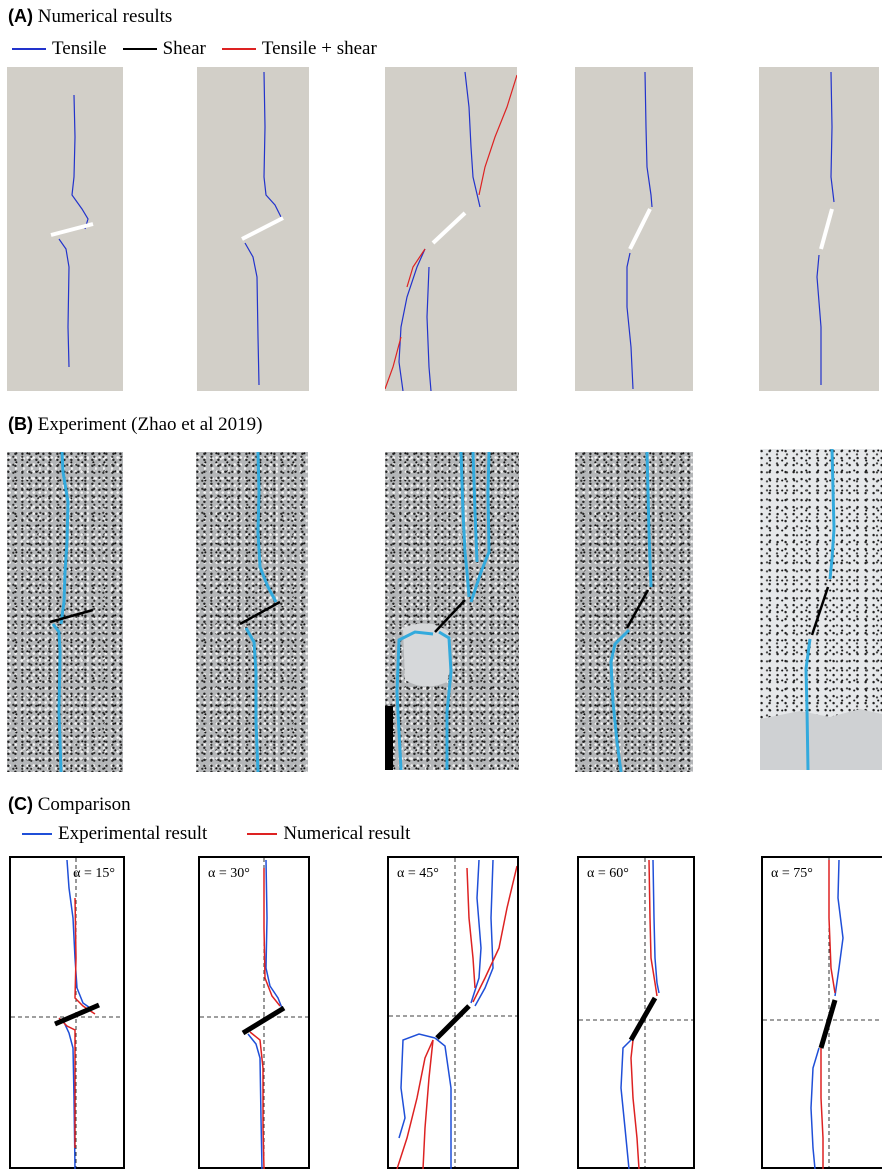  Describe the element at coordinates (20, 804) in the screenshot. I see `section-c-letter: (C)` at that location.